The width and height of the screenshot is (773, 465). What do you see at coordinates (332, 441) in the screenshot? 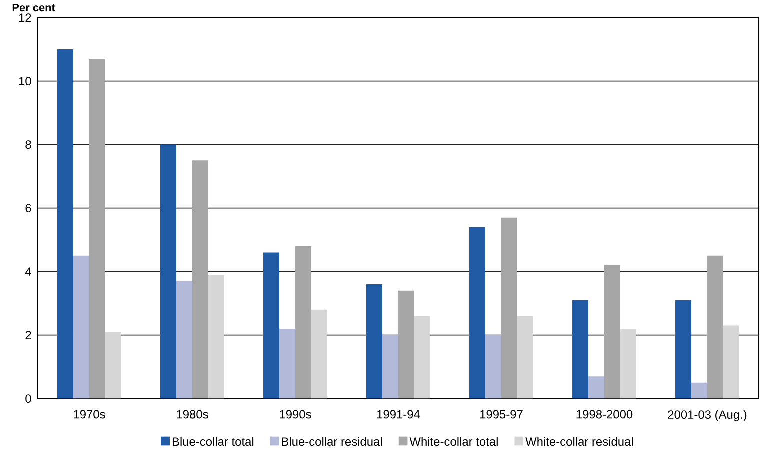
I see `legend-label: Blue-collar residual` at bounding box center [332, 441].